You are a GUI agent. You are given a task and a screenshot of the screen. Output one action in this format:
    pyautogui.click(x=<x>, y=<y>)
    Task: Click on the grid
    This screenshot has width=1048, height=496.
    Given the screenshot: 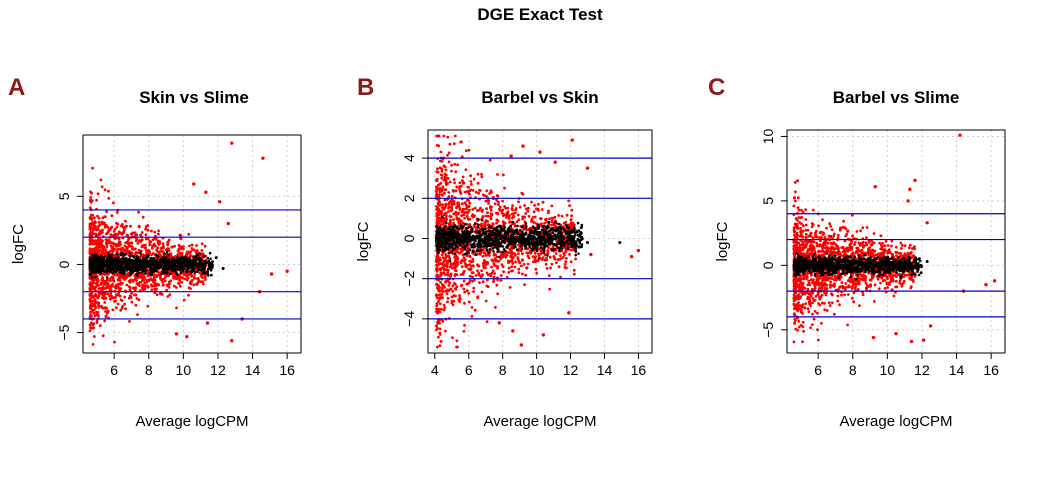 What is the action you would take?
    pyautogui.click(x=192, y=244)
    